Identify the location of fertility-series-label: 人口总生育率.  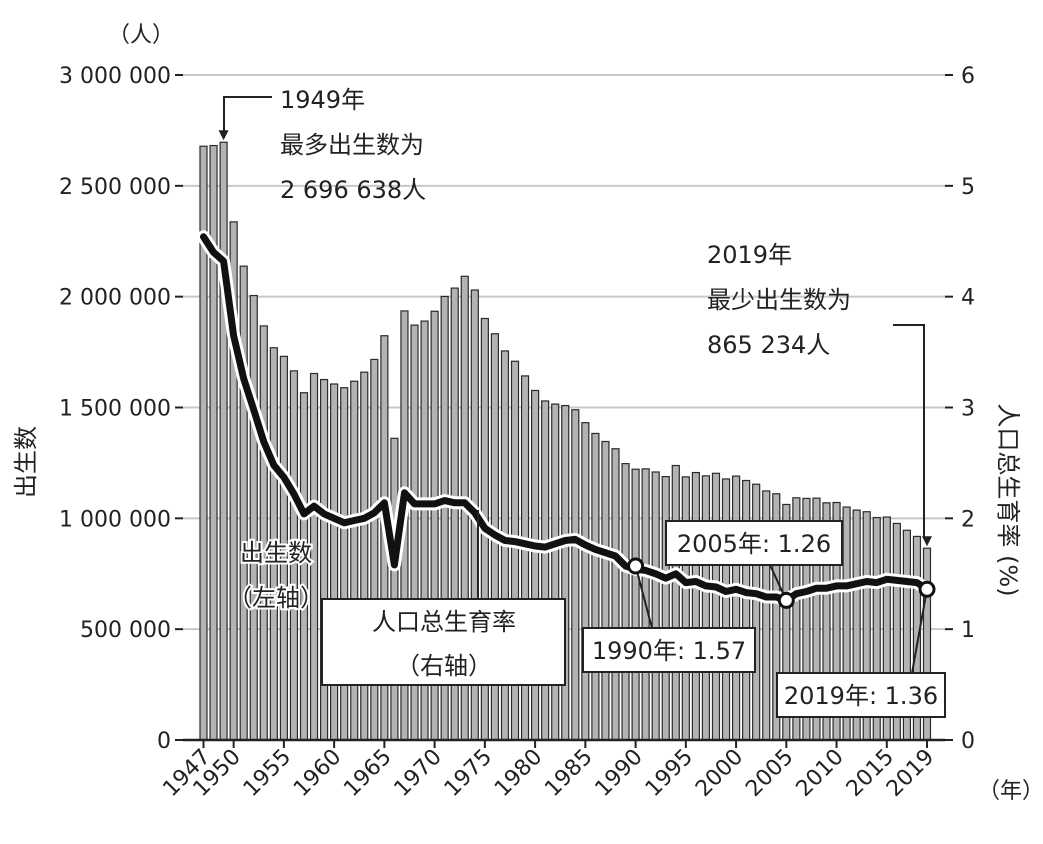
(444, 622).